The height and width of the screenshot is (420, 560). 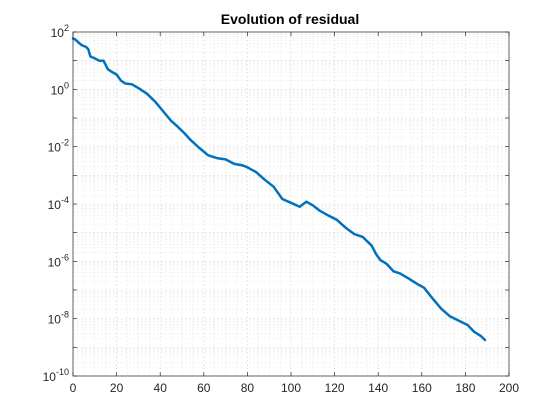 I want to click on y-tick-label: 10⁻⁶, so click(x=58, y=260).